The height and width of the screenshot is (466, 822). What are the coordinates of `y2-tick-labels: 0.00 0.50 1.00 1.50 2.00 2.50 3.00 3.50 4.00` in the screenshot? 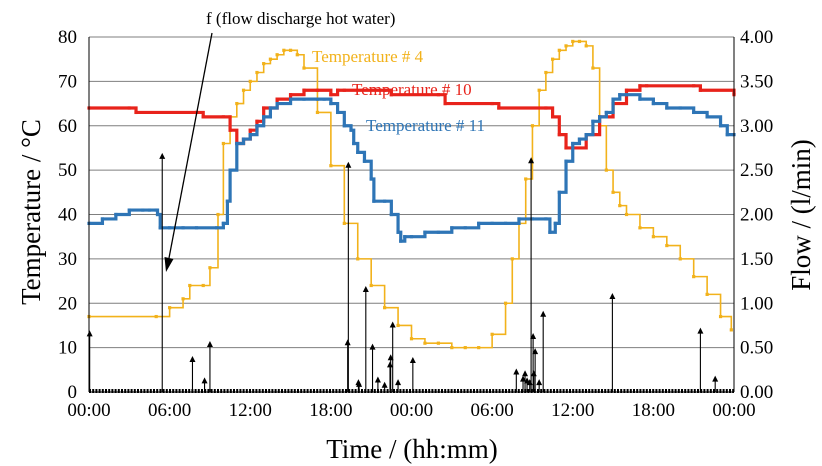 It's located at (756, 215).